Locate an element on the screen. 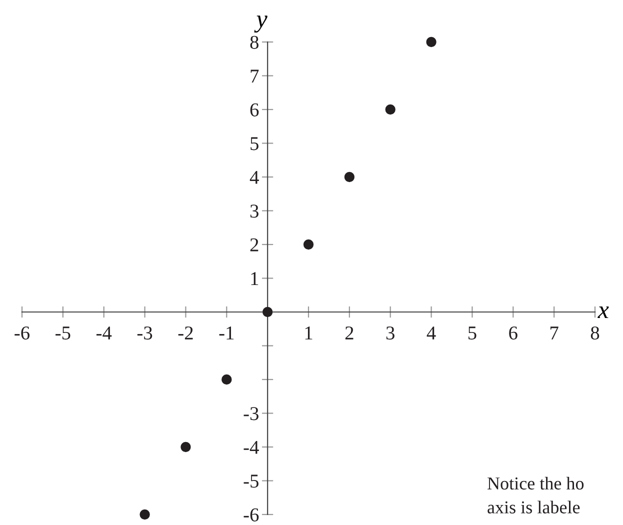 The width and height of the screenshot is (623, 525). y-axis-title: y is located at coordinates (261, 24).